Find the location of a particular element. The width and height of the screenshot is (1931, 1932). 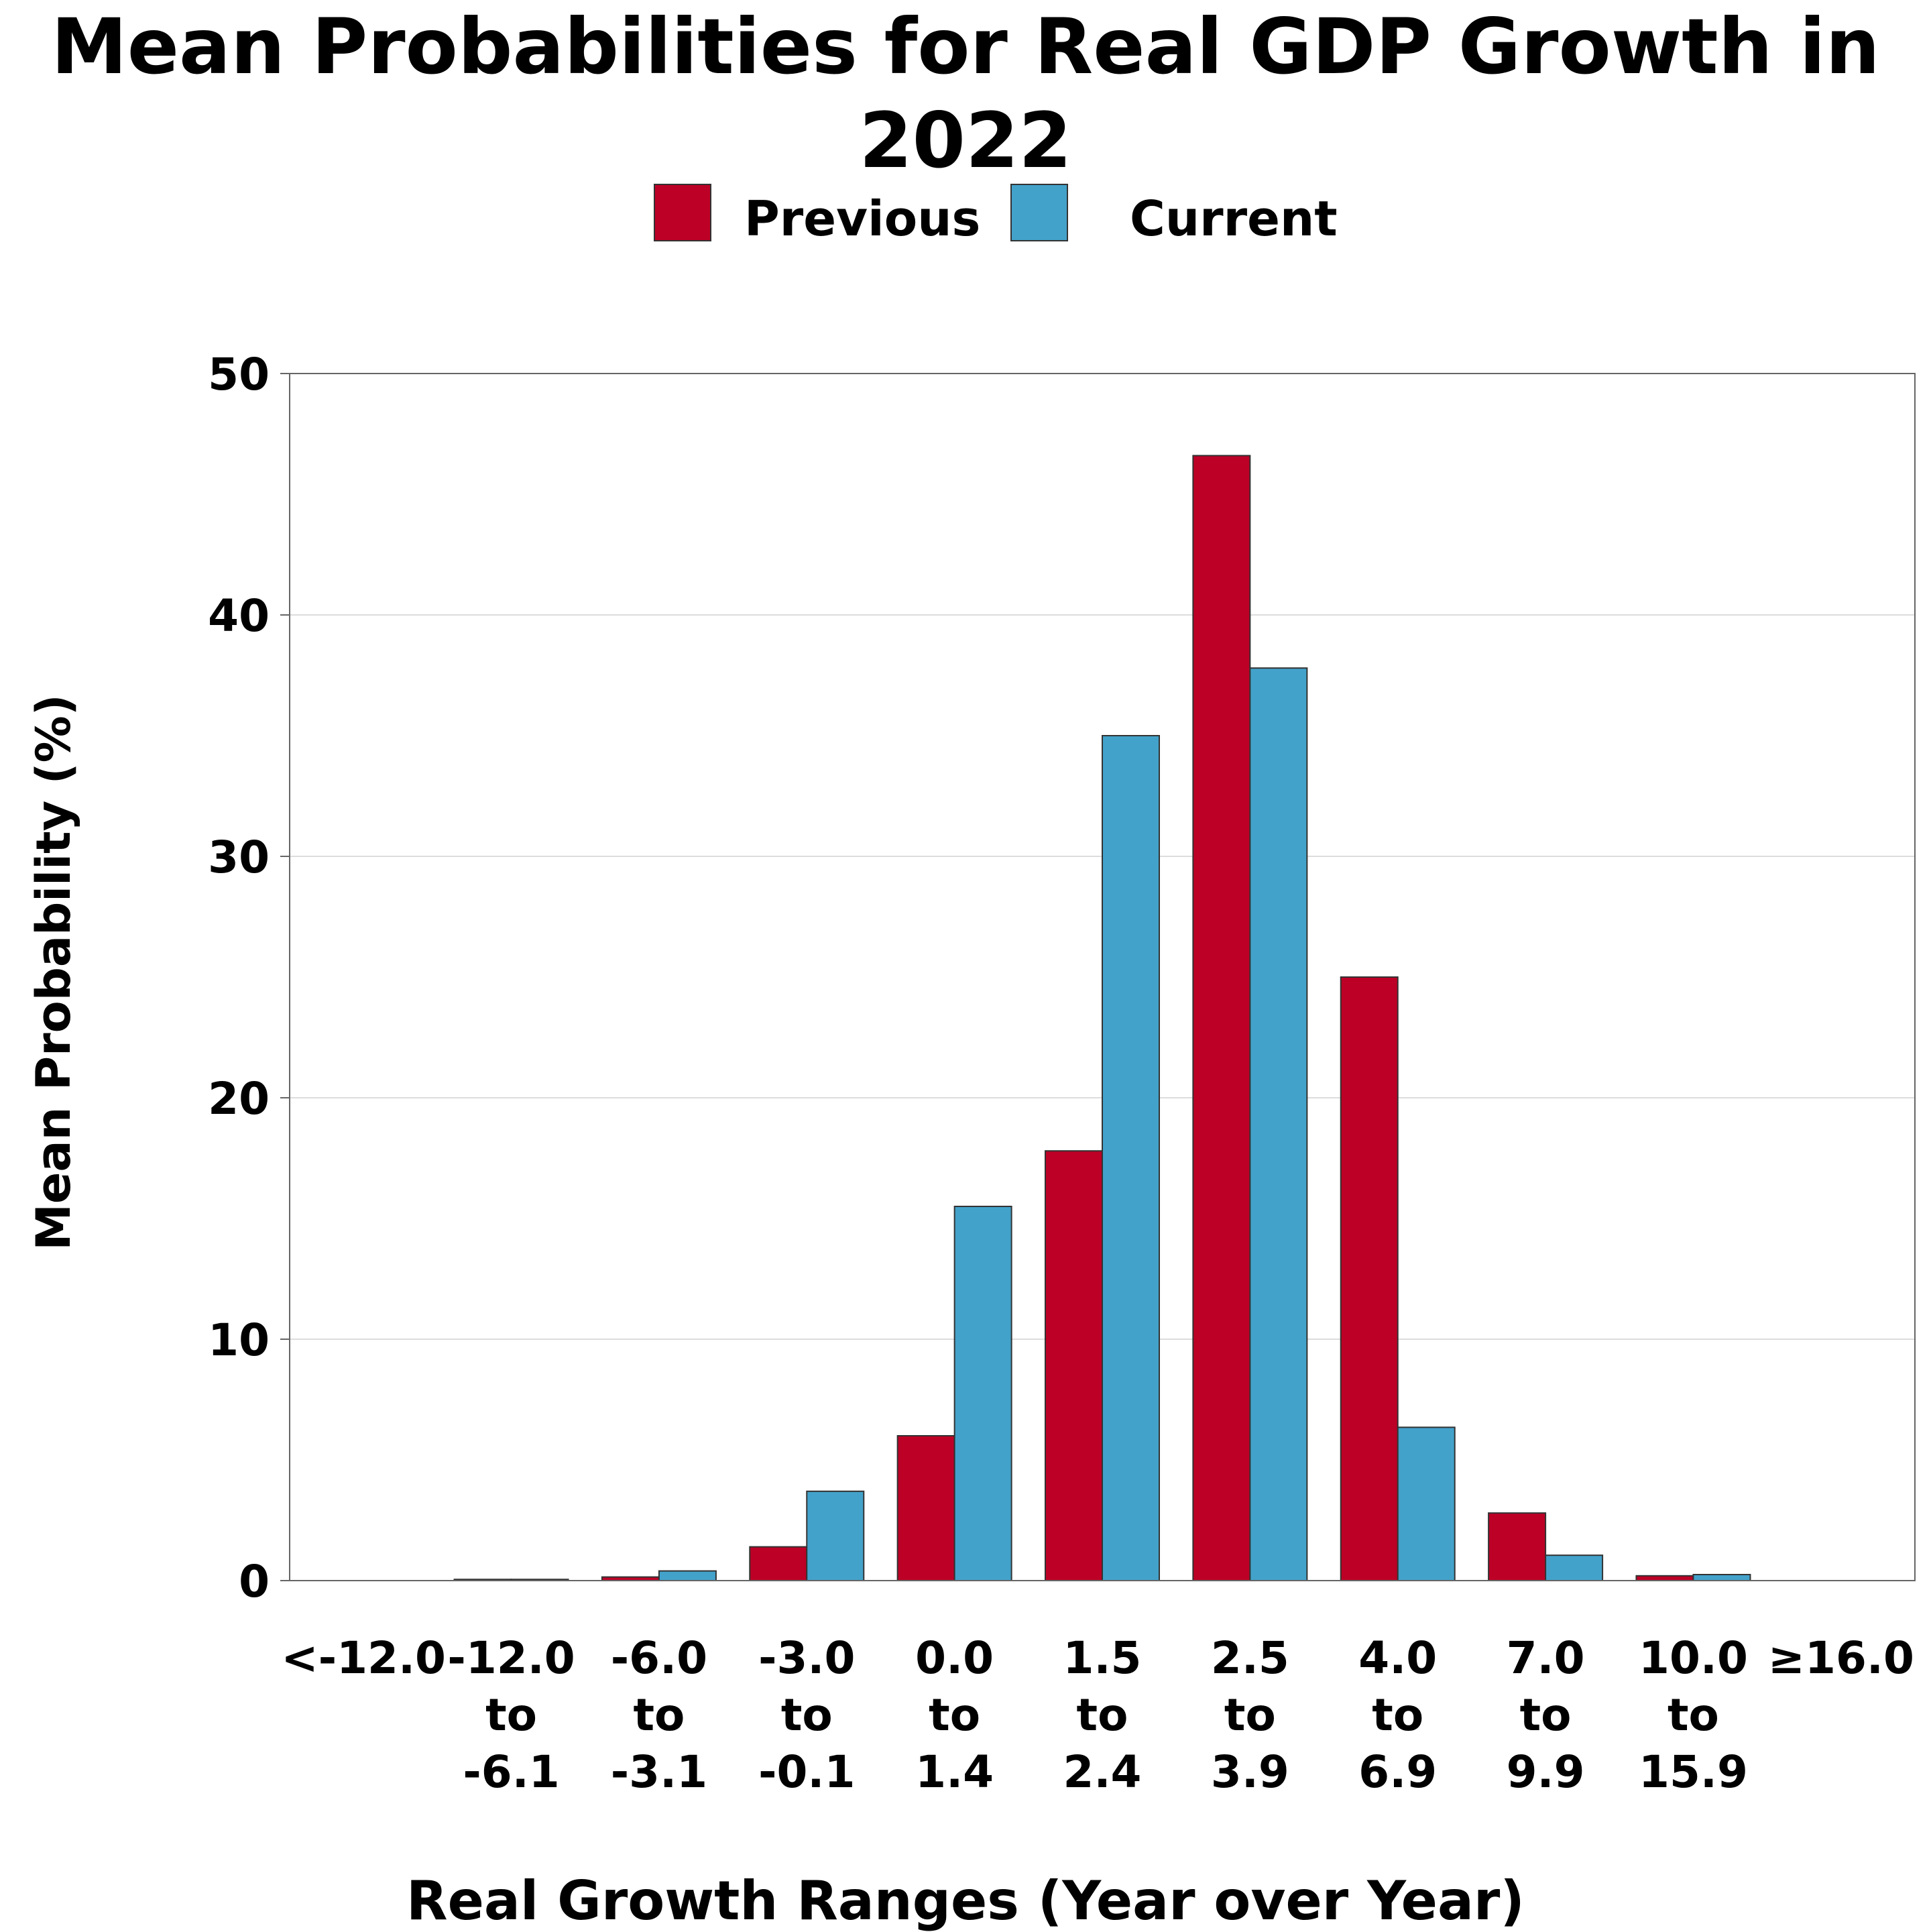

legend-swatch-current is located at coordinates (1039, 212).